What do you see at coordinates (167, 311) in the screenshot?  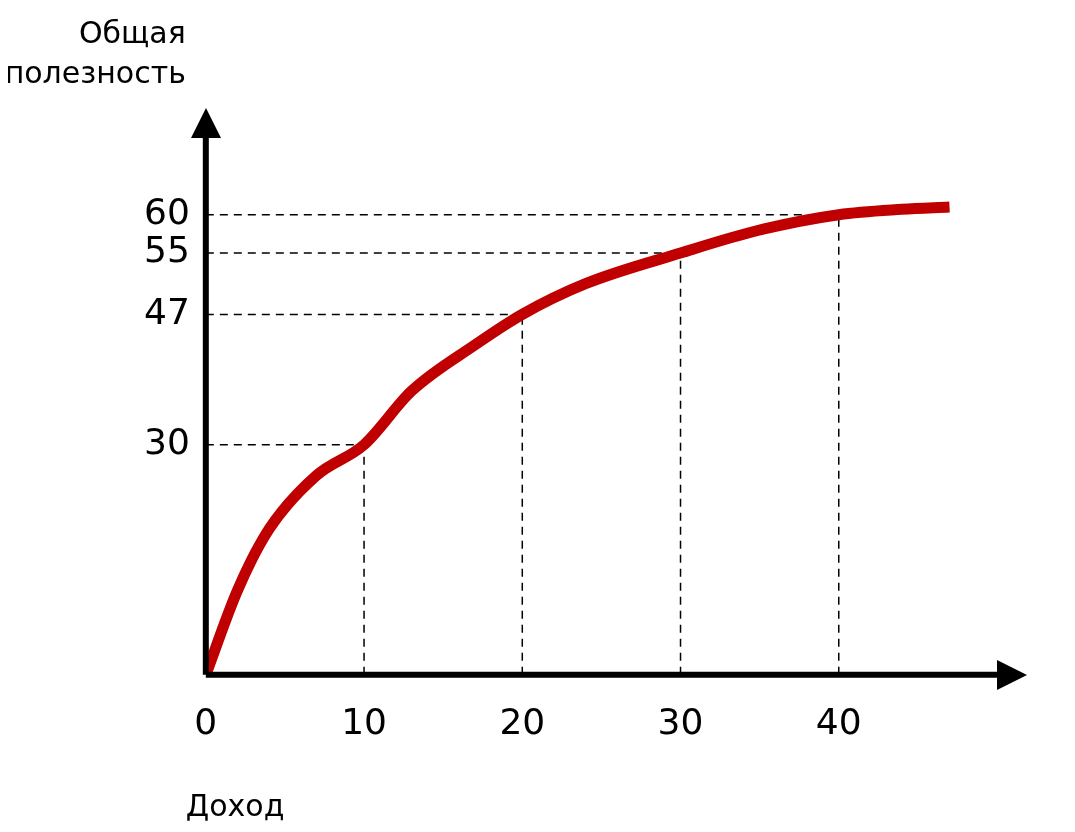 I see `y-tick-label: 47` at bounding box center [167, 311].